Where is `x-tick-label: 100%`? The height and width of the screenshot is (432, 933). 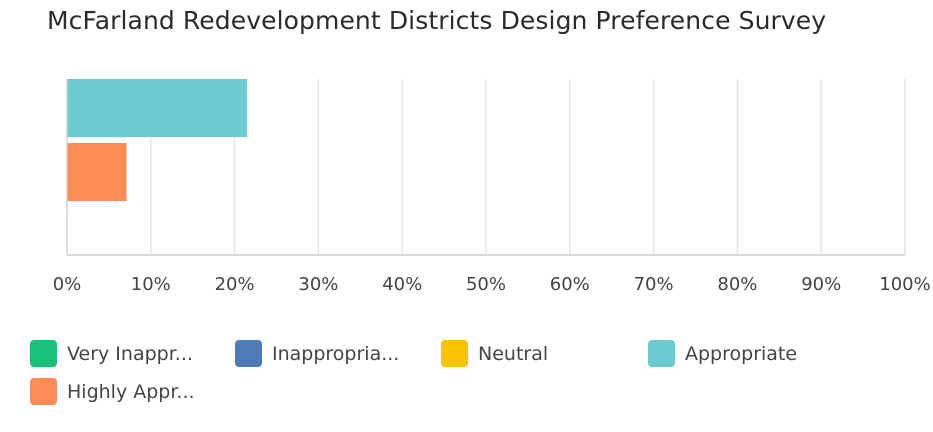 x-tick-label: 100% is located at coordinates (904, 284).